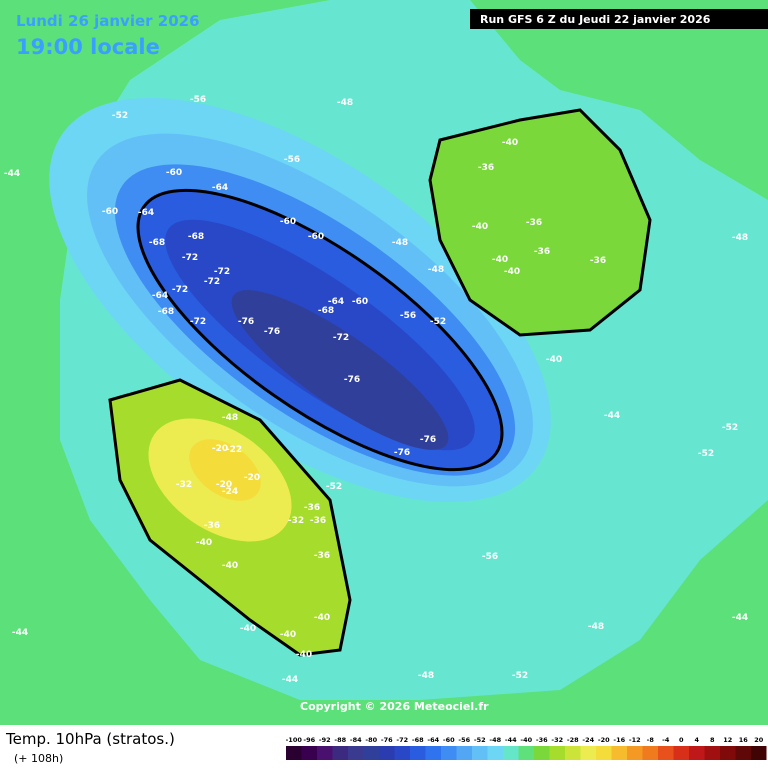 This screenshot has width=768, height=772. Describe the element at coordinates (225, 470) in the screenshot. I see `warm-center` at that location.